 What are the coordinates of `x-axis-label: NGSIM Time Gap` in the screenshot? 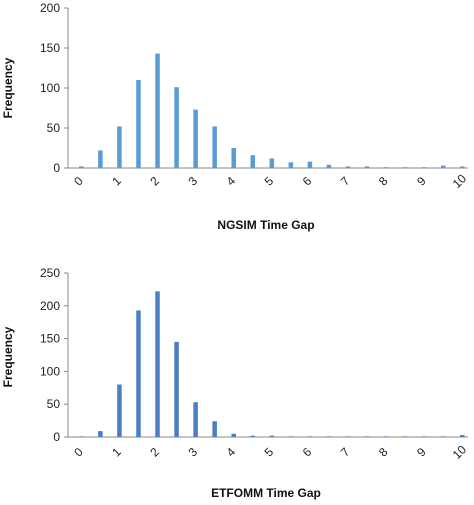 It's located at (265, 225).